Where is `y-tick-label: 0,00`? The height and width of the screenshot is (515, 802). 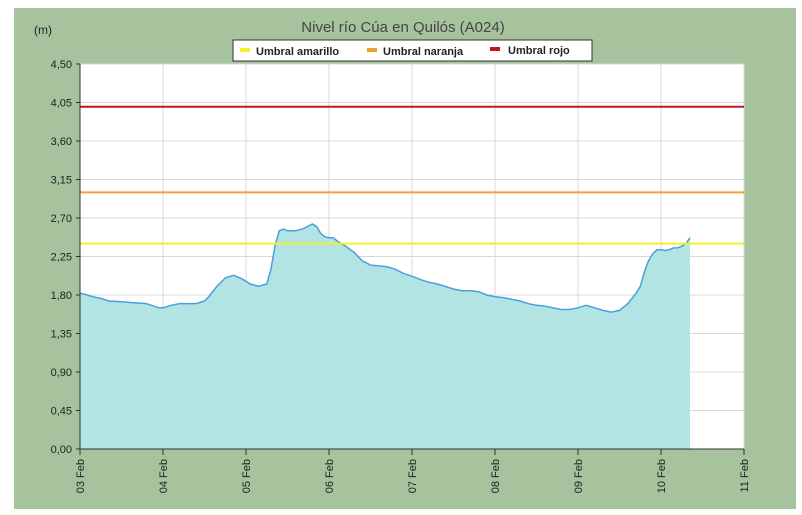
y-tick-label: 0,00 is located at coordinates (61, 450).